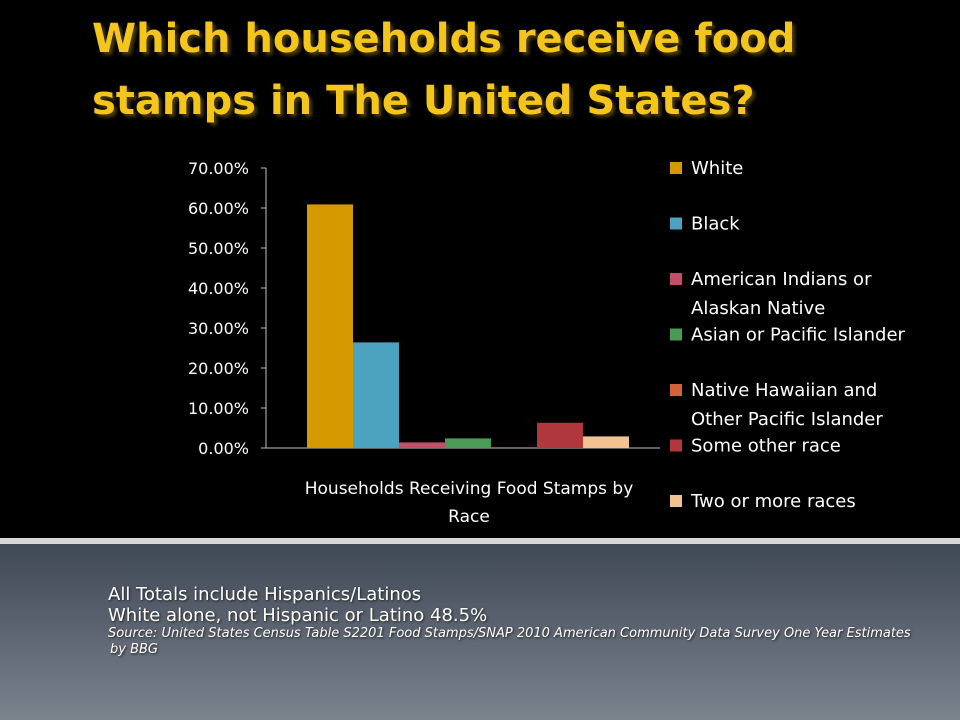 This screenshot has height=720, width=960. Describe the element at coordinates (781, 279) in the screenshot. I see `legend-label: American Indians or` at that location.